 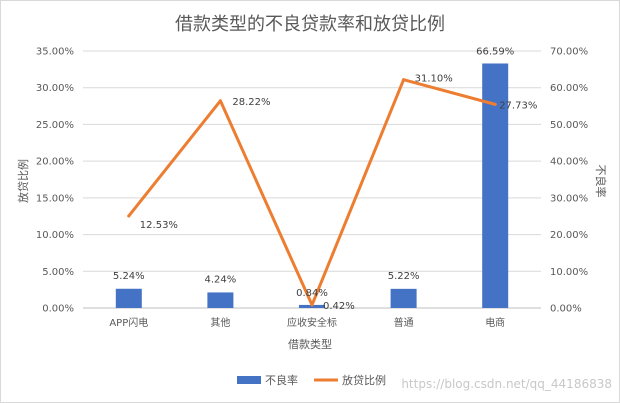 What do you see at coordinates (566, 309) in the screenshot?
I see `y-right-tick-label: 0.00%` at bounding box center [566, 309].